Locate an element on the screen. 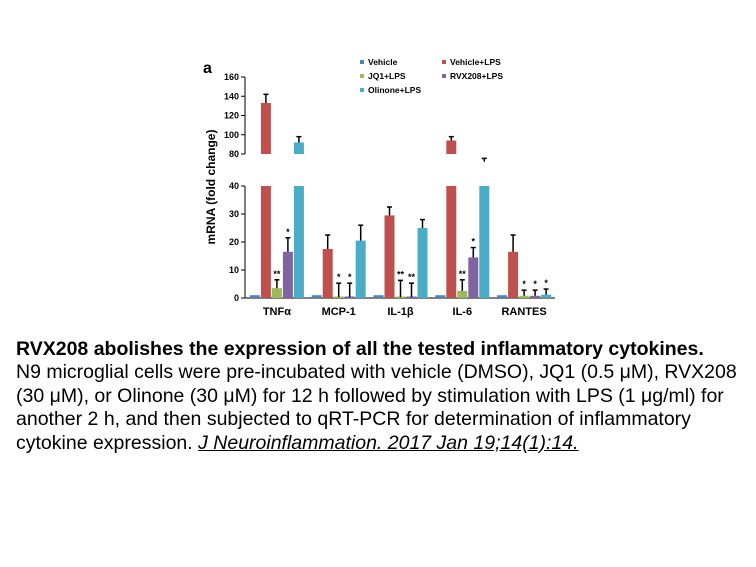  panel-label: a is located at coordinates (207, 68).